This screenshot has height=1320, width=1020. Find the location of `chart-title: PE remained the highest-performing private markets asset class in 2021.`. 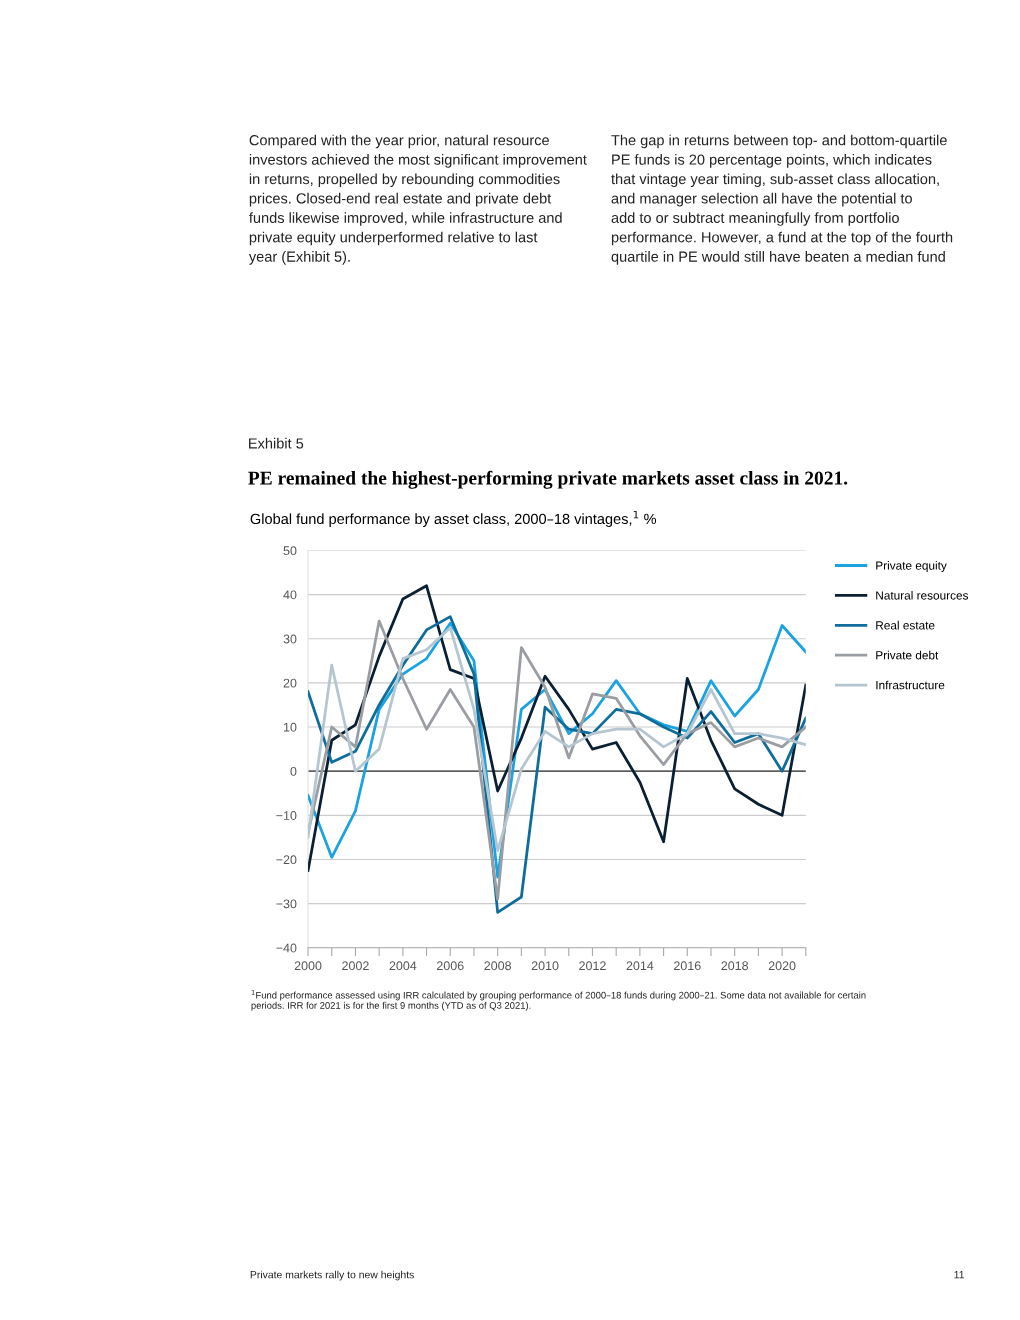

chart-title: PE remained the highest-performing private markets asset class in 2021. is located at coordinates (548, 479).